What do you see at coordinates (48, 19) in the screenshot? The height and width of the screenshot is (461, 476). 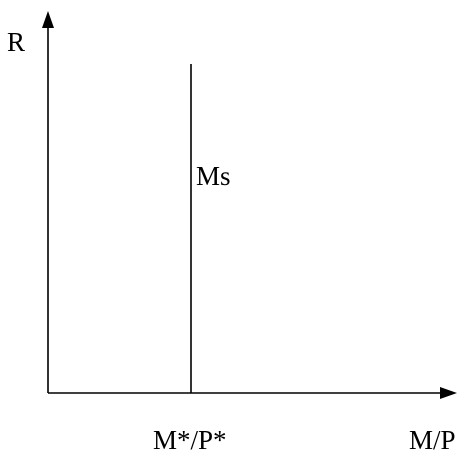 I see `y-axis-arrowhead` at bounding box center [48, 19].